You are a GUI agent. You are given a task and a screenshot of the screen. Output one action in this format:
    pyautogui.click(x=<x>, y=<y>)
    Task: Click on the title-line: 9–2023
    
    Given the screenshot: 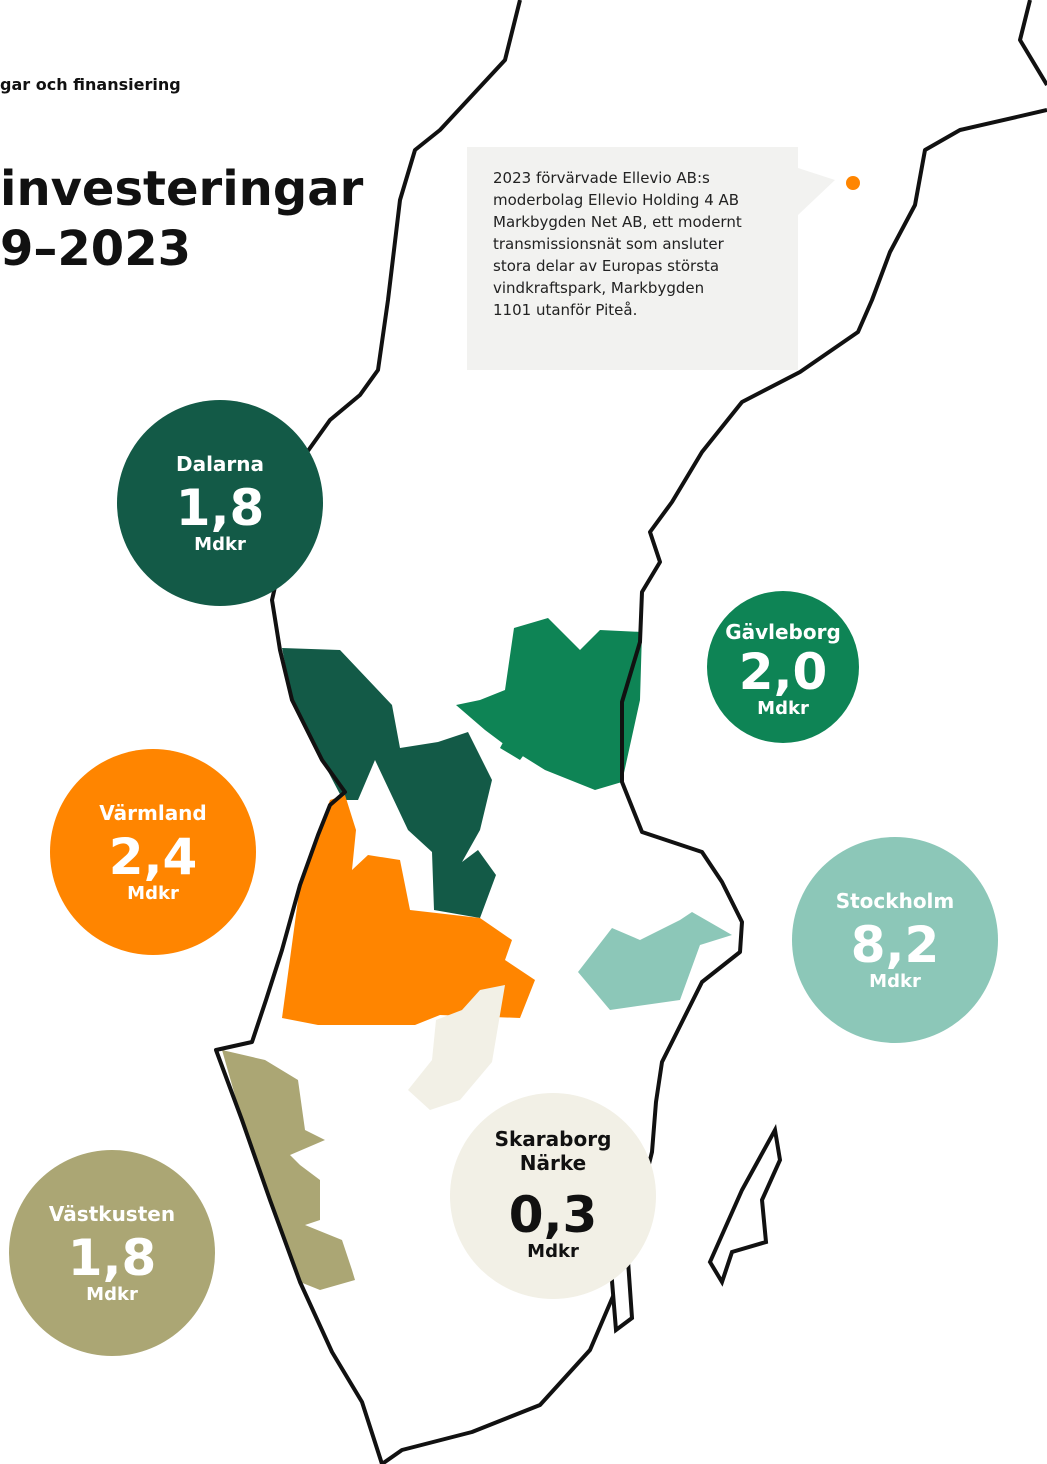 What is the action you would take?
    pyautogui.click(x=95, y=249)
    